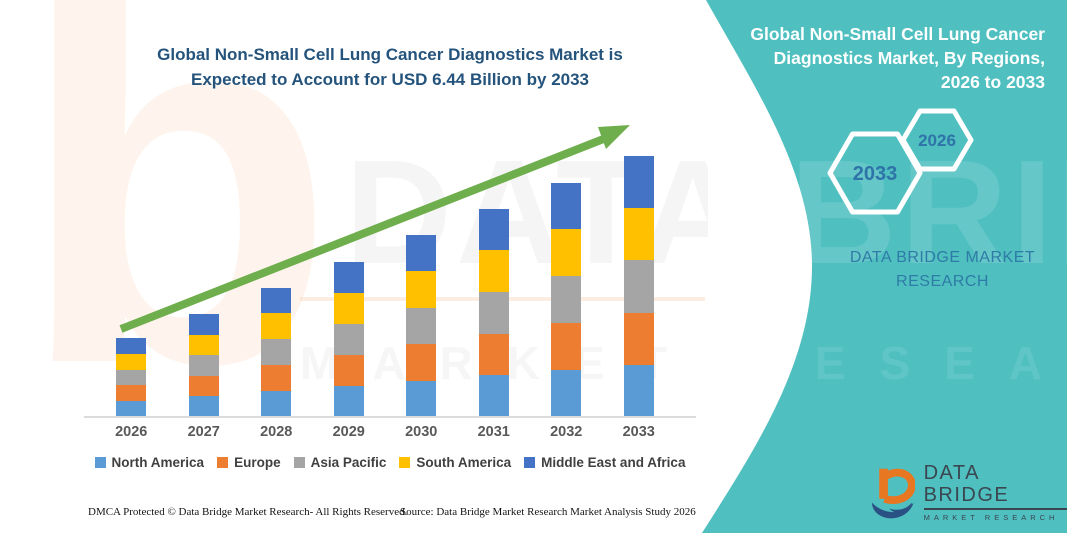  Describe the element at coordinates (421, 326) in the screenshot. I see `segment-asia-pacific-2030` at that location.